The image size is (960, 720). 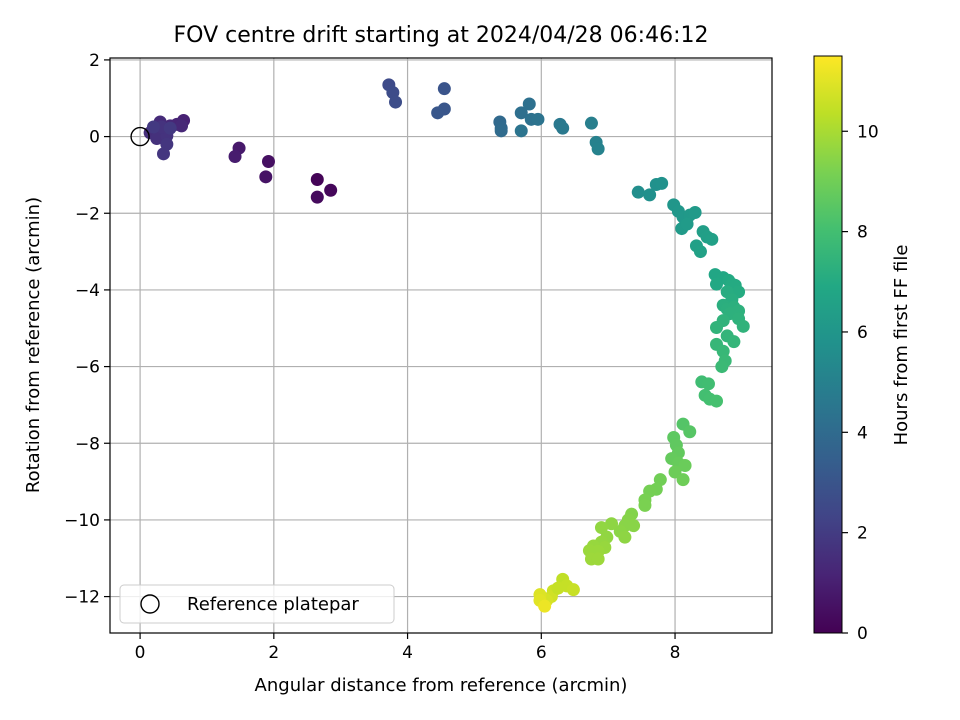 What do you see at coordinates (94, 138) in the screenshot?
I see `y-tick-label: 0` at bounding box center [94, 138].